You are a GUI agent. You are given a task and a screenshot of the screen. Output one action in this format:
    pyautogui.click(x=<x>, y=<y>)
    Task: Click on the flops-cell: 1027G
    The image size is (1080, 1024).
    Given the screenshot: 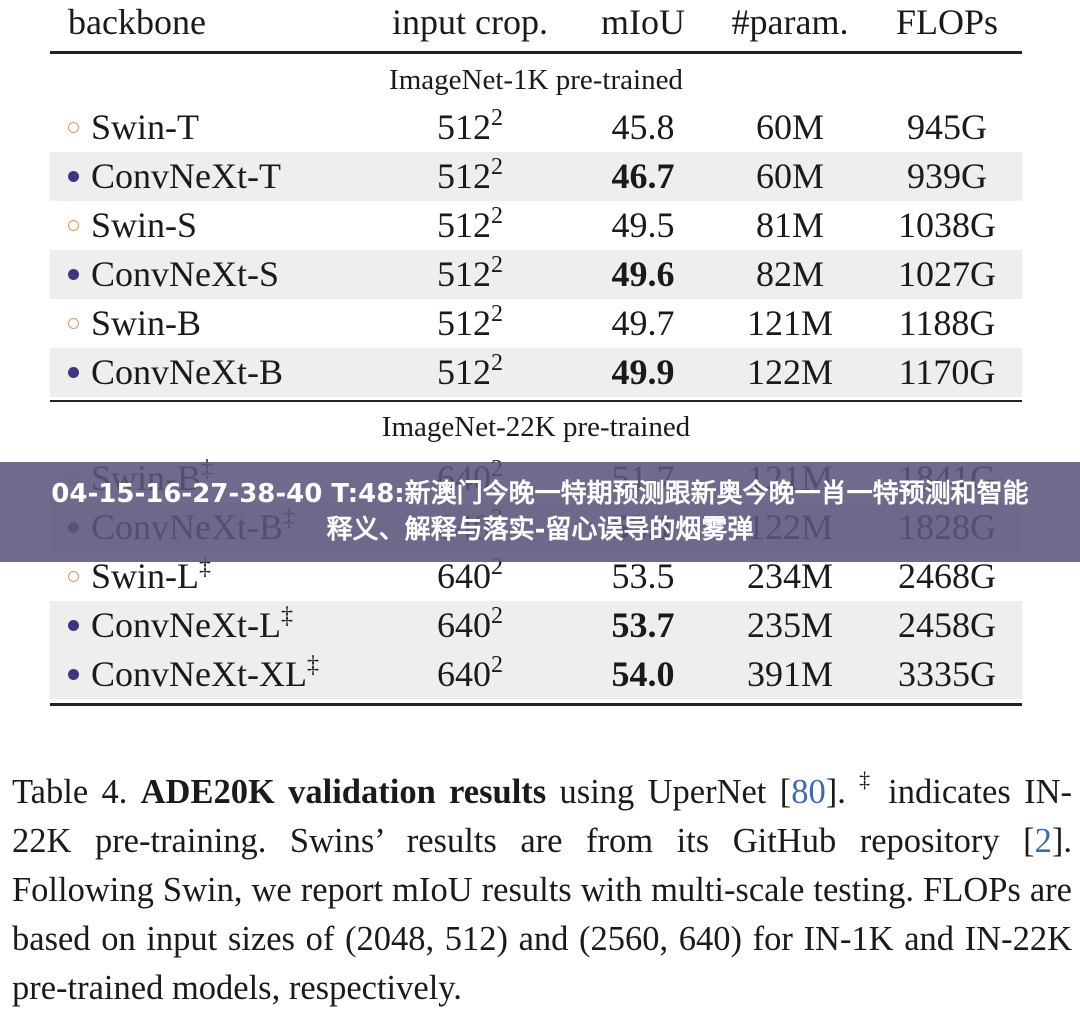 What is the action you would take?
    pyautogui.click(x=947, y=274)
    